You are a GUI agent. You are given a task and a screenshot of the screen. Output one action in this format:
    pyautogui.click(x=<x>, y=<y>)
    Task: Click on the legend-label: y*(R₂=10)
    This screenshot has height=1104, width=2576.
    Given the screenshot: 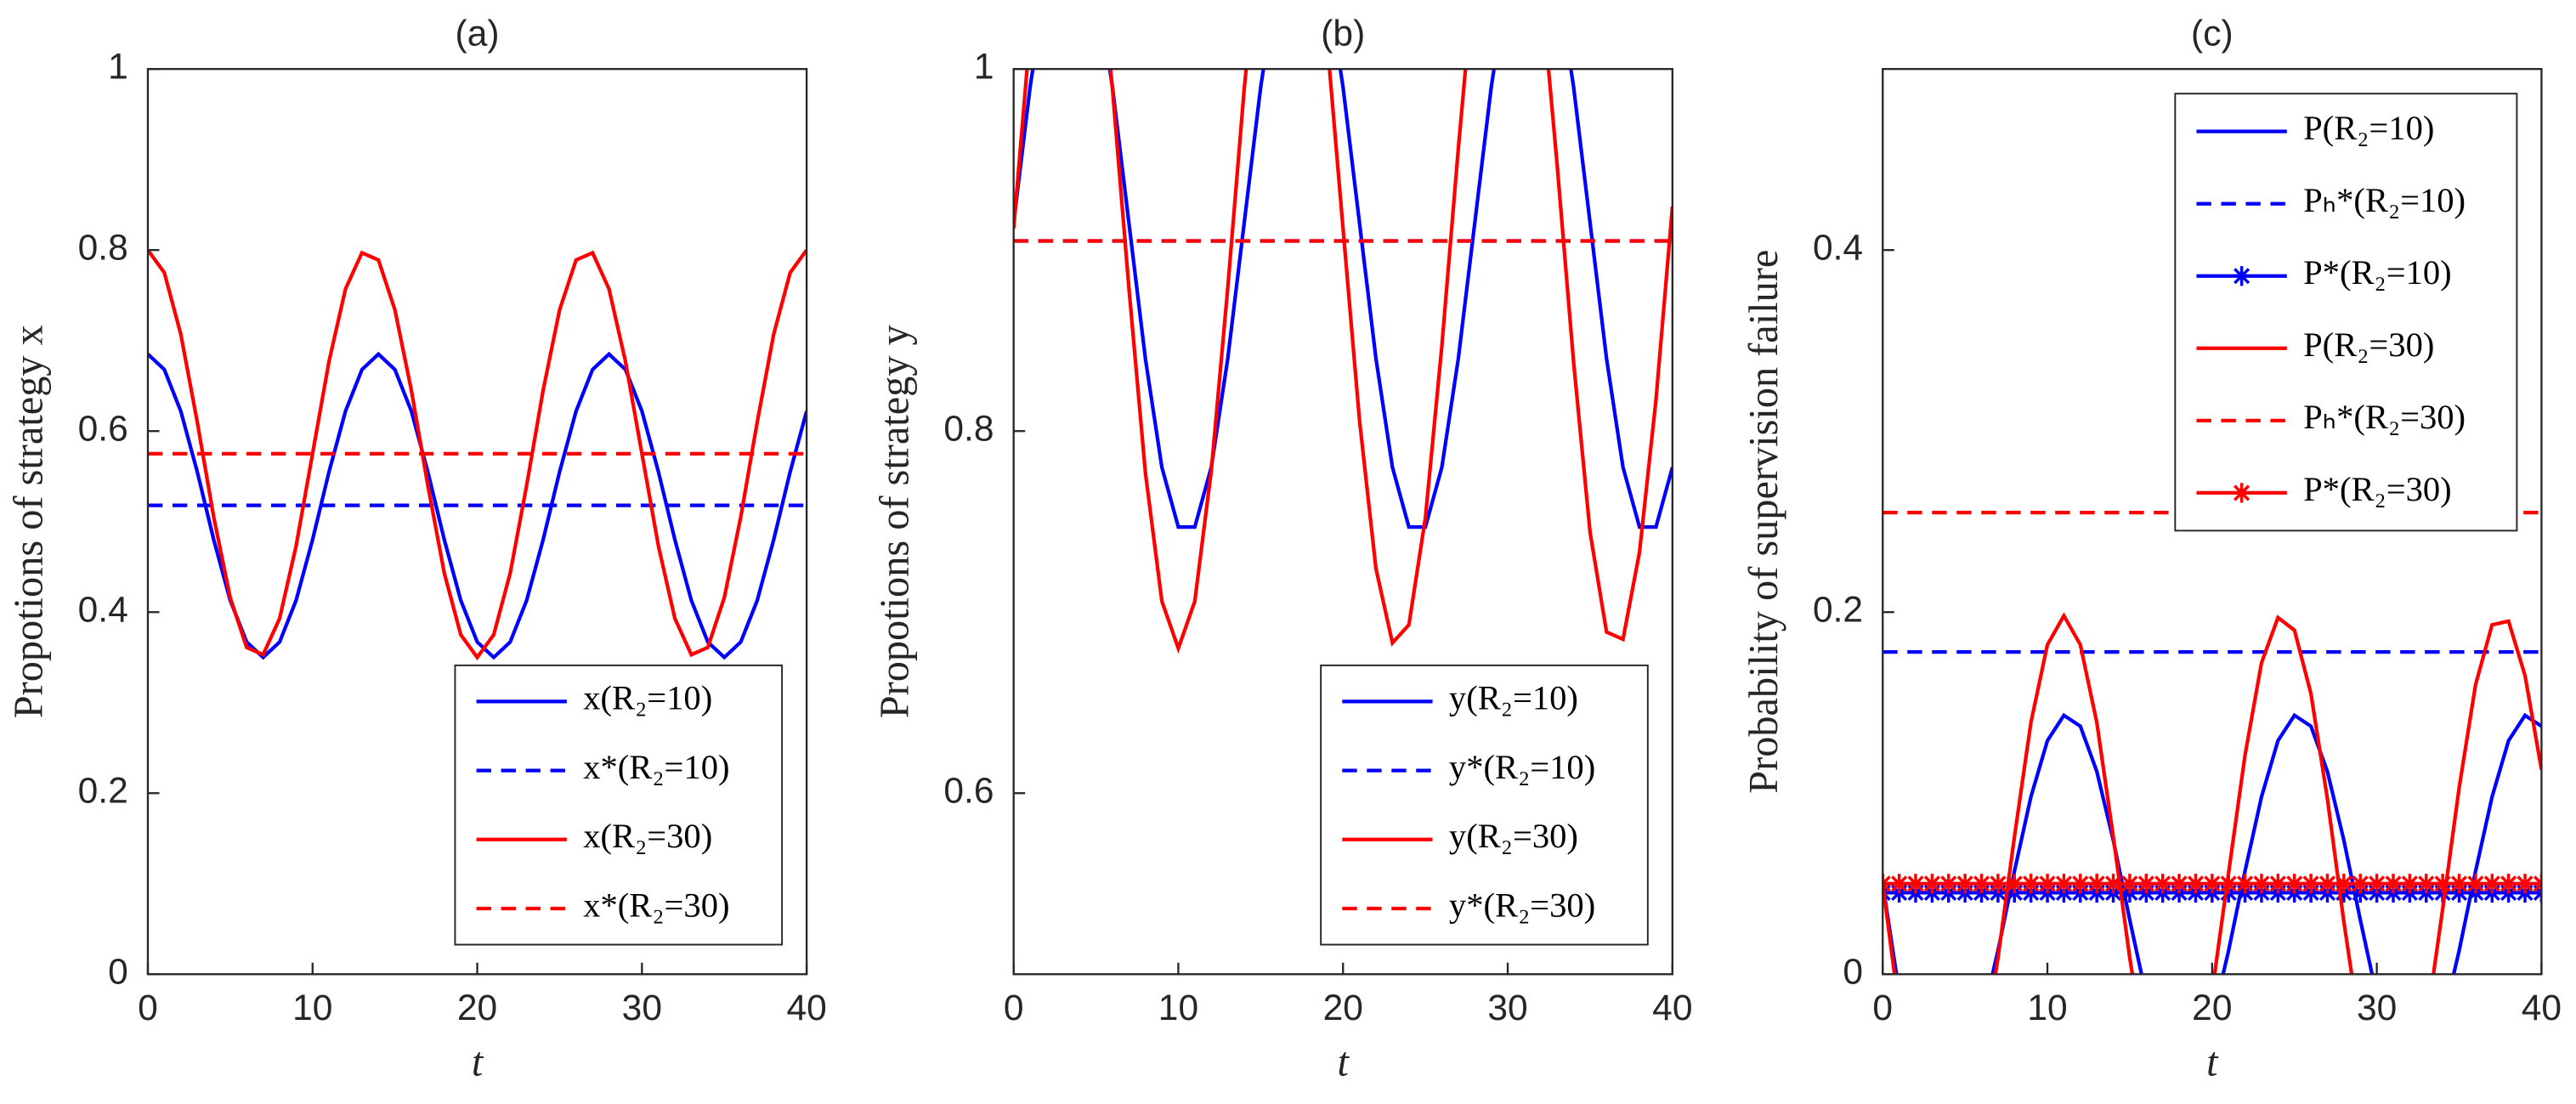 What is the action you would take?
    pyautogui.click(x=1522, y=767)
    